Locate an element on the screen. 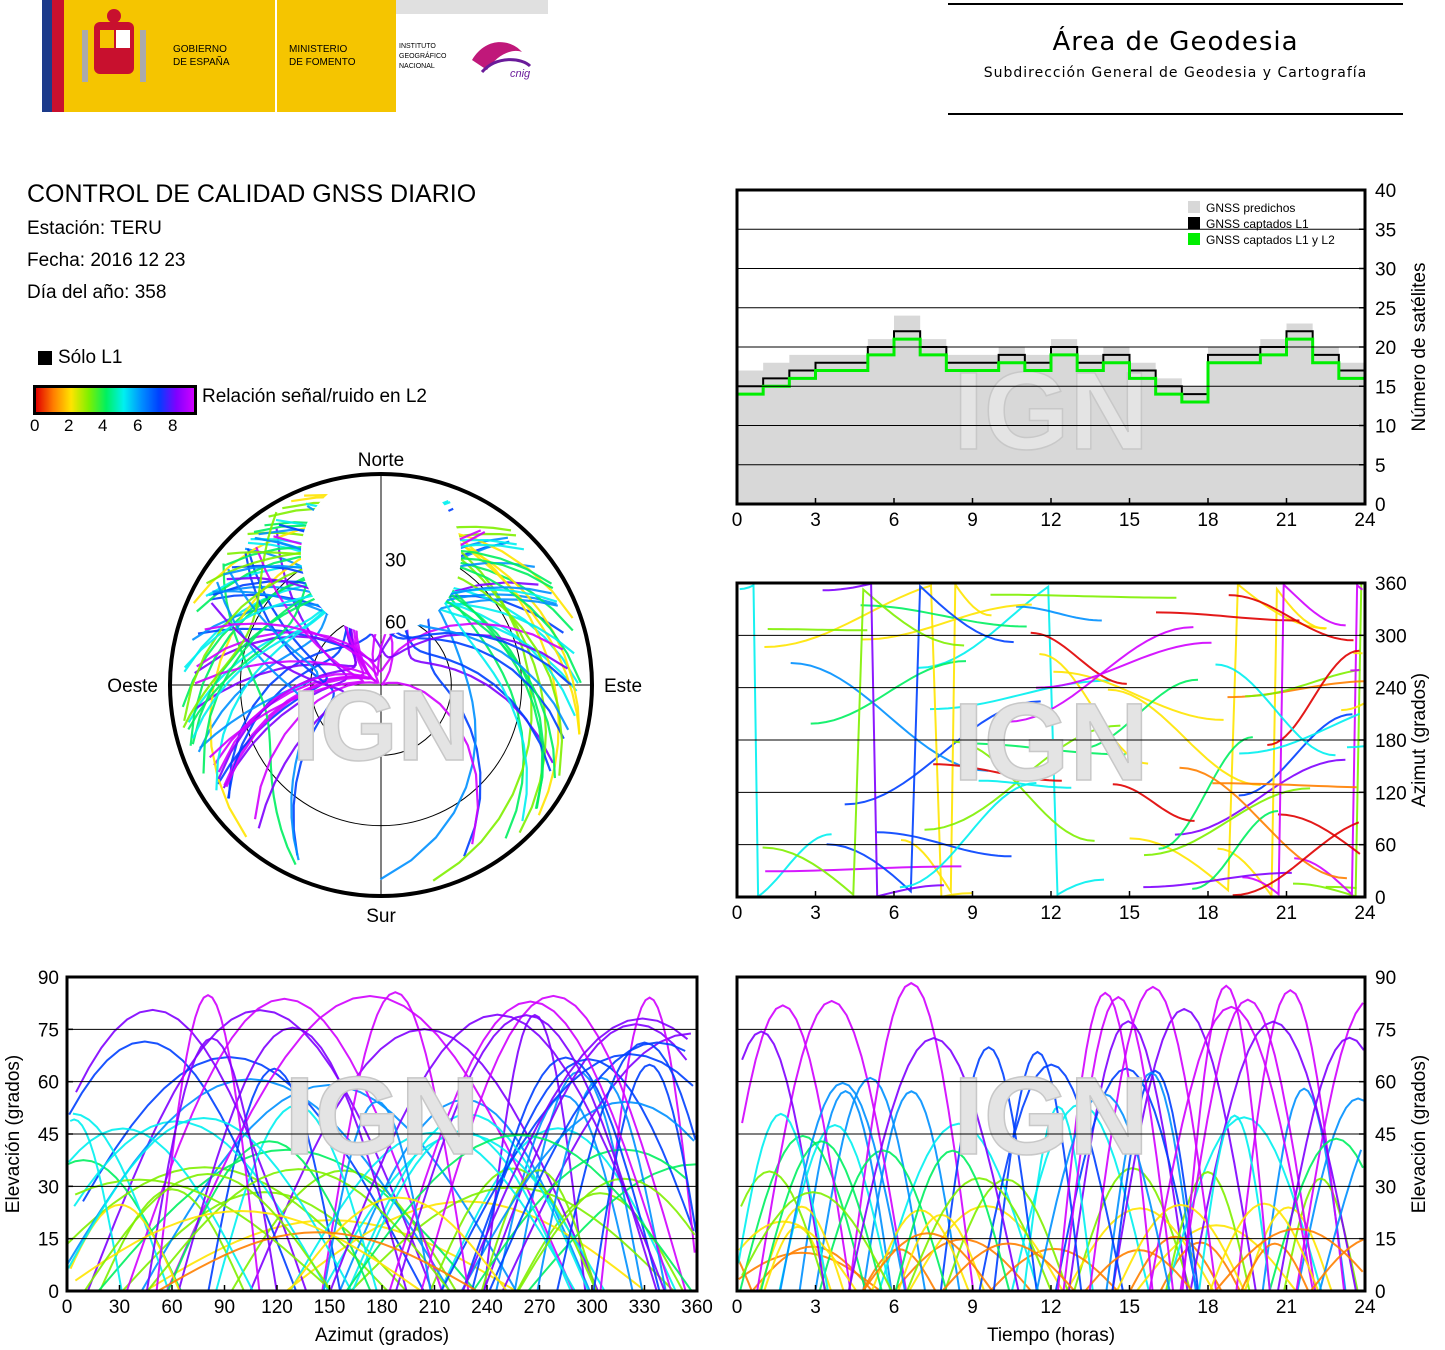 The width and height of the screenshot is (1445, 1350). doy-label: Día del año: 358 is located at coordinates (97, 292).